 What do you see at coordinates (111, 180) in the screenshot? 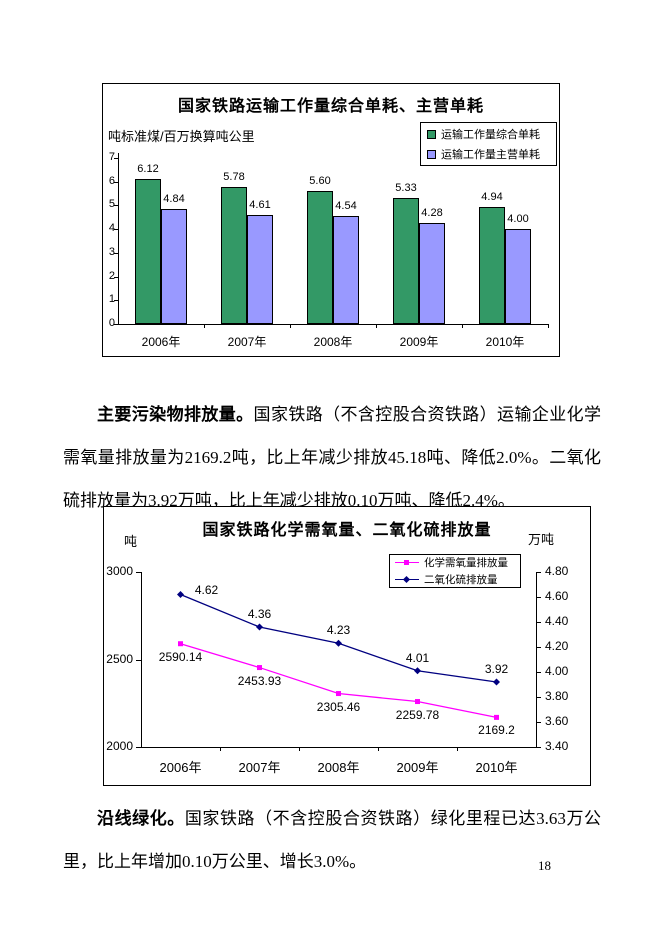
I see `y-axis-tick-label: 6` at bounding box center [111, 180].